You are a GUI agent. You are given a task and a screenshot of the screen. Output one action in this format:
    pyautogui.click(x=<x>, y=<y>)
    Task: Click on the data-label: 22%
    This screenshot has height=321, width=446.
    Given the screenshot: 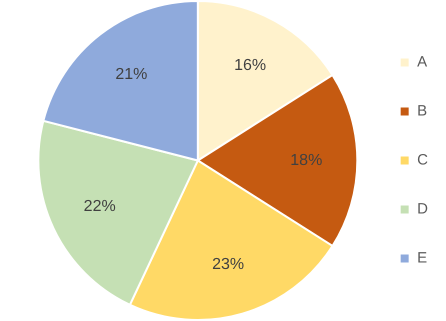 What is the action you would take?
    pyautogui.click(x=100, y=207)
    